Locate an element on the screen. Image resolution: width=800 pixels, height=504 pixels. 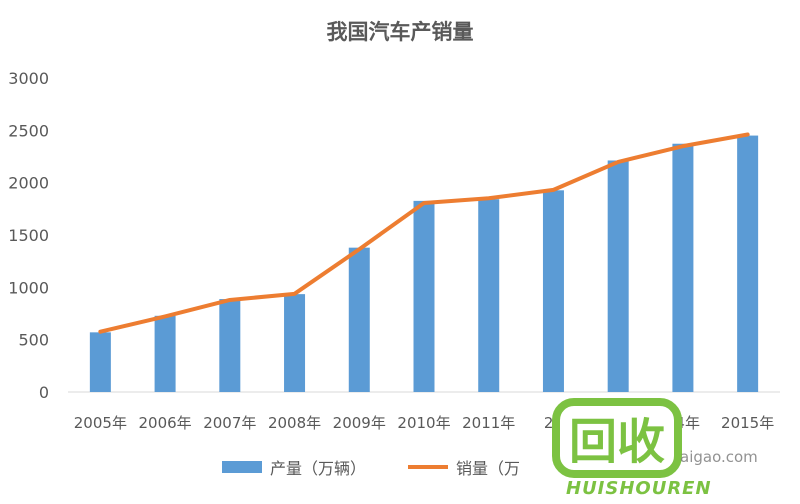
legend-swatch-bar is located at coordinates (242, 467).